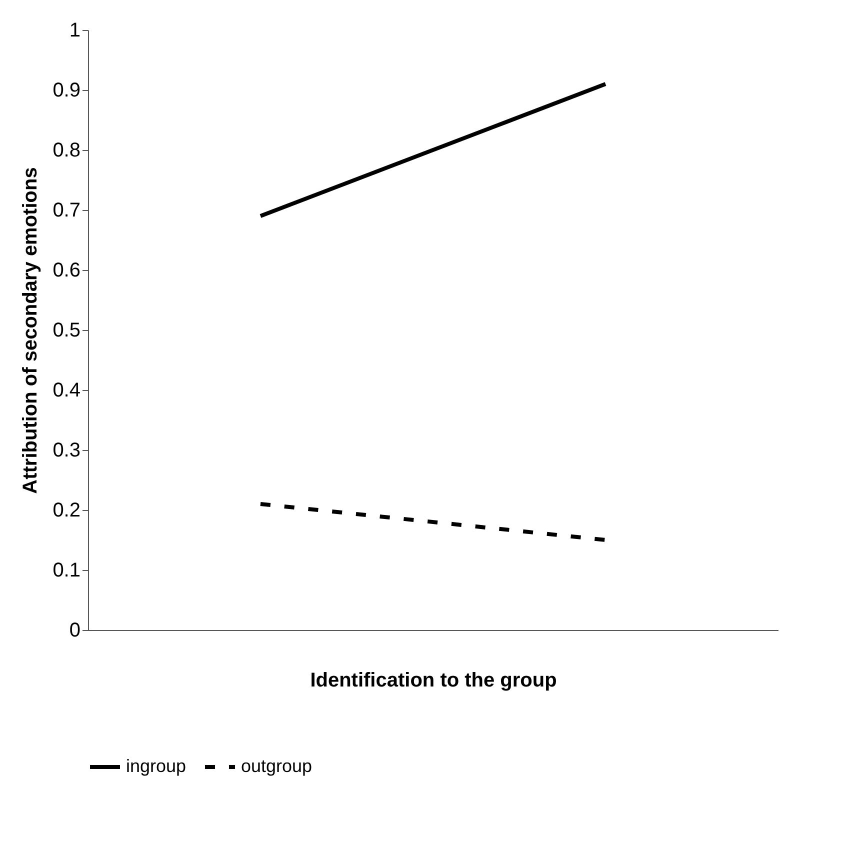 This screenshot has height=842, width=865. What do you see at coordinates (156, 766) in the screenshot?
I see `legend-label: ingroup` at bounding box center [156, 766].